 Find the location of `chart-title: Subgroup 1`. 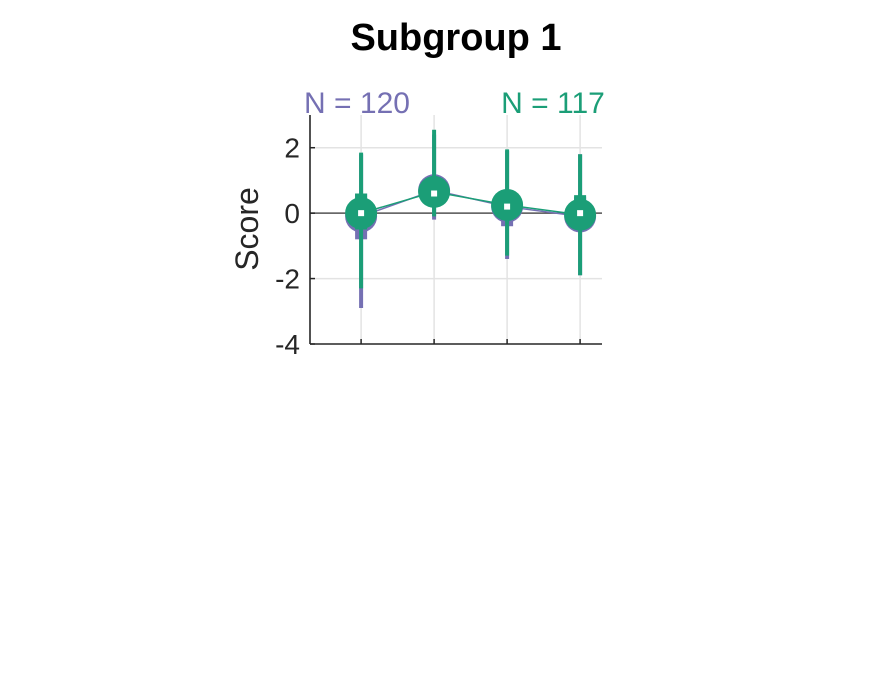

chart-title: Subgroup 1 is located at coordinates (455, 38).